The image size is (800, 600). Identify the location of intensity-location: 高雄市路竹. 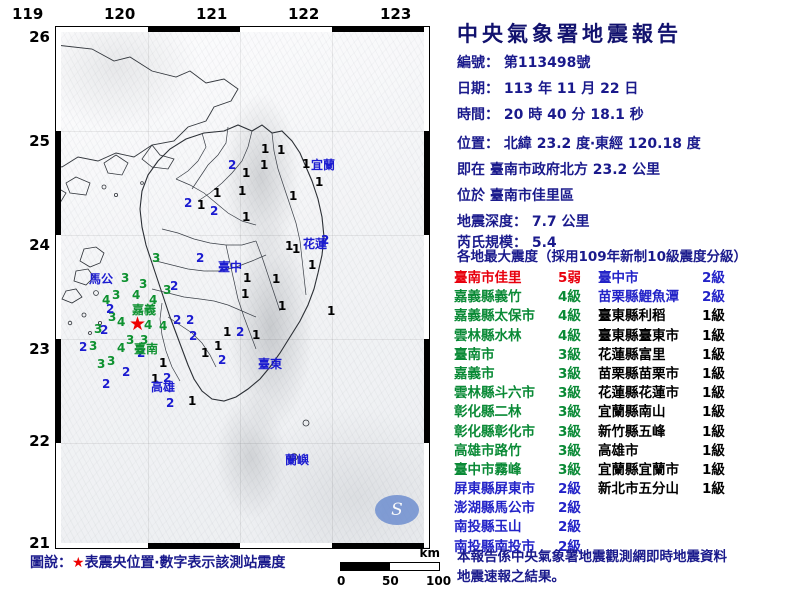
(488, 450).